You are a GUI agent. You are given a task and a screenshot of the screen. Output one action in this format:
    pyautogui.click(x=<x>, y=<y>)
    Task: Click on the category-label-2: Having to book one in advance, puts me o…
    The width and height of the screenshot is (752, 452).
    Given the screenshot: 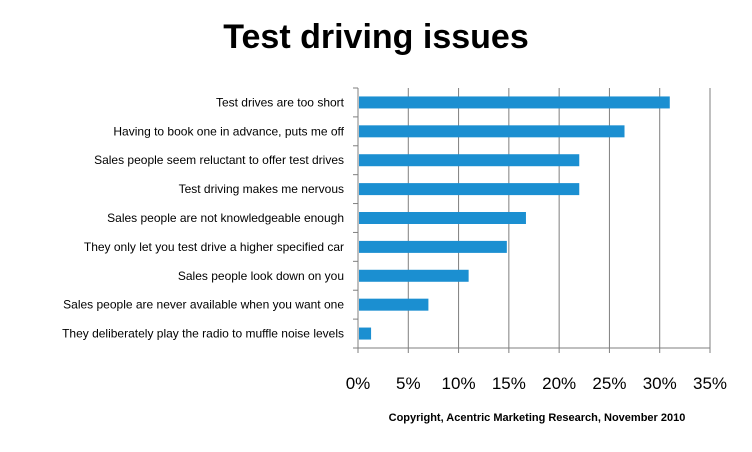 What is the action you would take?
    pyautogui.click(x=228, y=131)
    